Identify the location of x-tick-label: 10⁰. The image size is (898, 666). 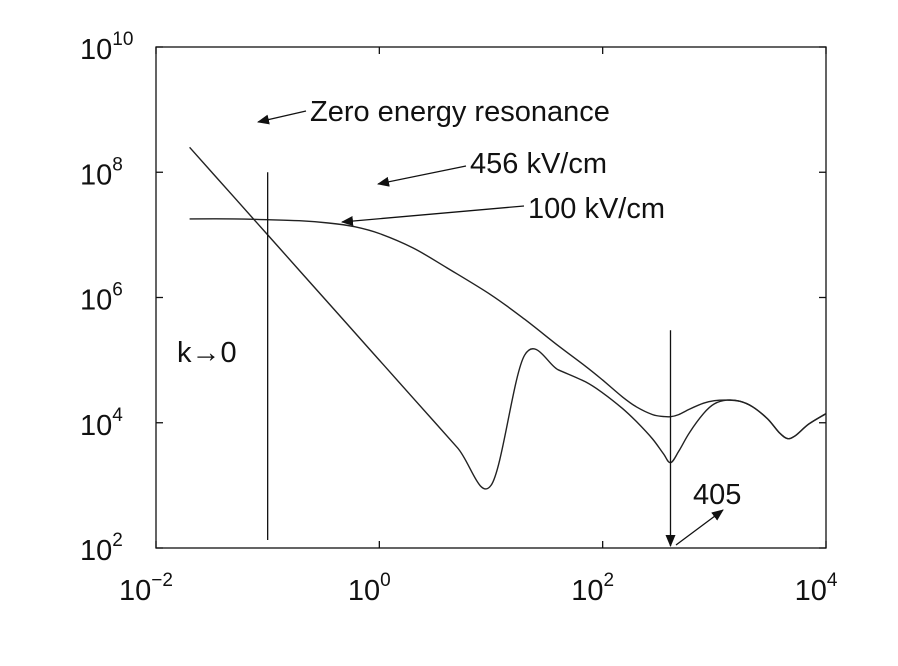
(369, 588).